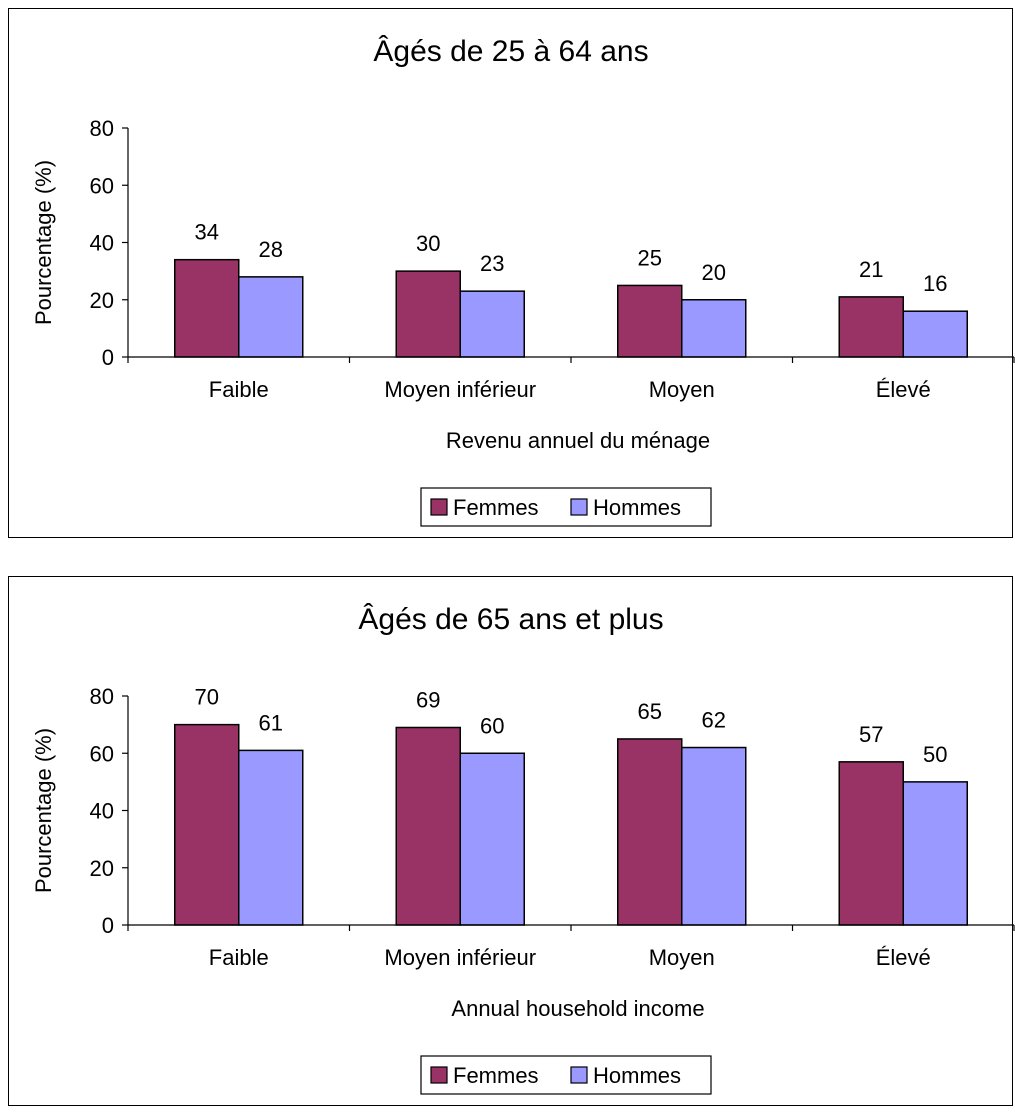 The height and width of the screenshot is (1113, 1015). Describe the element at coordinates (496, 507) in the screenshot. I see `chart-1-legend-label-femmes: Femmes` at that location.